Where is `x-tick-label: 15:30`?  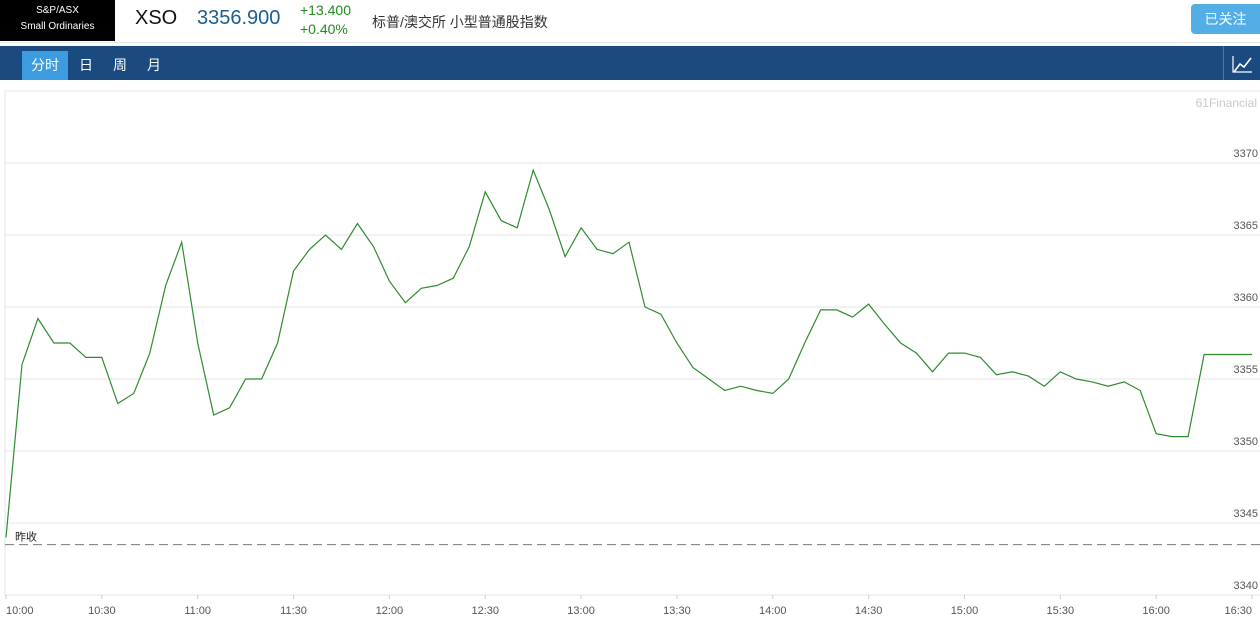
x-tick-label: 15:30 is located at coordinates (1061, 611).